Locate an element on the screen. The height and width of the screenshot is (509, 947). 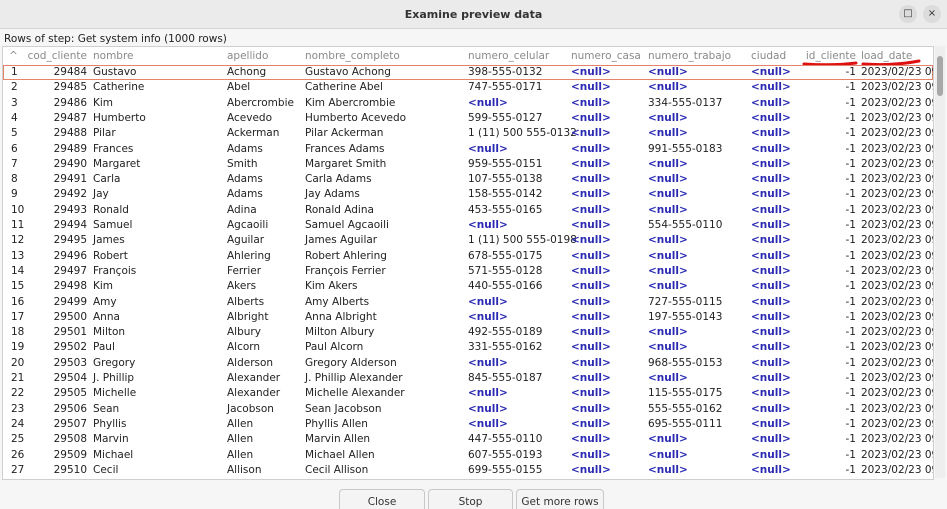
table-cell: 158-555-0142 is located at coordinates (505, 194).